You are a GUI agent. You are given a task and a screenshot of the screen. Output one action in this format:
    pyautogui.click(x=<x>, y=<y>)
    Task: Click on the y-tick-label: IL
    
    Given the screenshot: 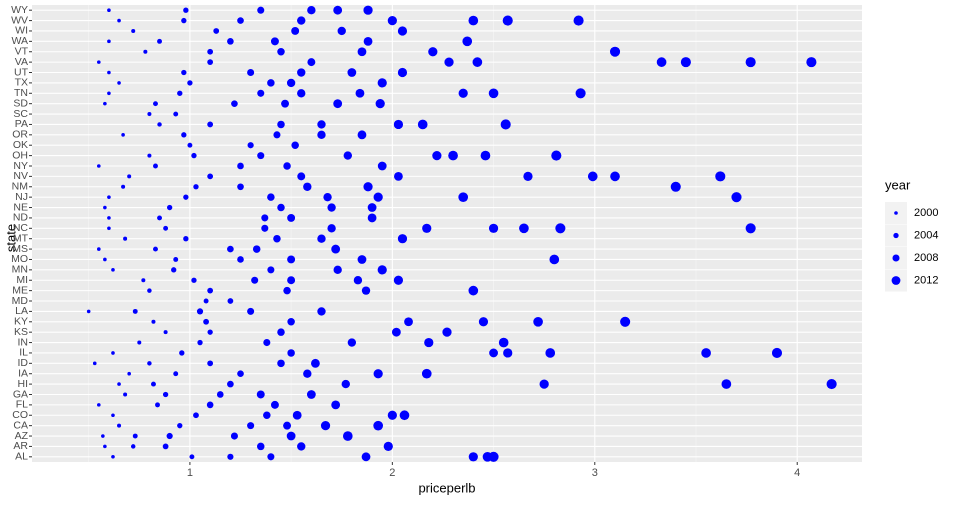 What is the action you would take?
    pyautogui.click(x=23, y=353)
    